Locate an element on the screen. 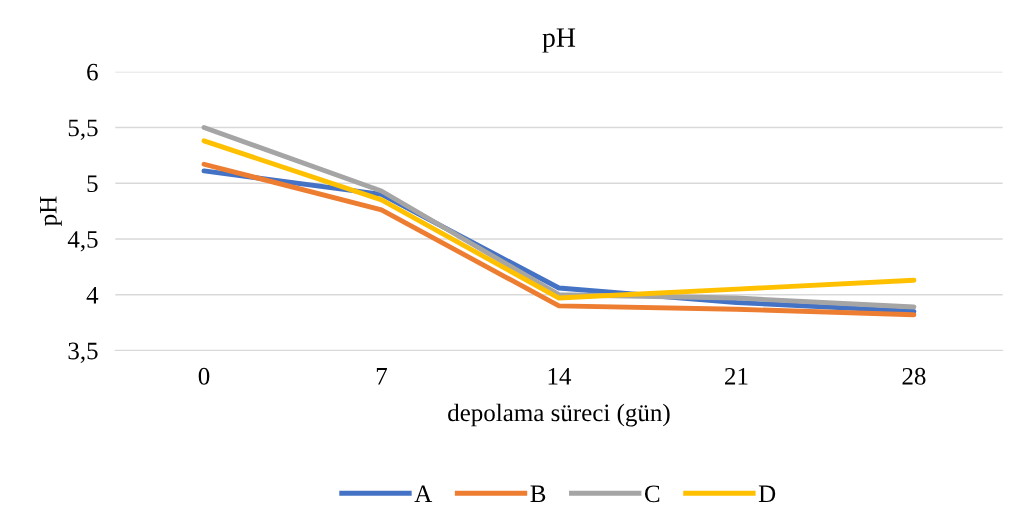  chart-title: pH is located at coordinates (559, 40).